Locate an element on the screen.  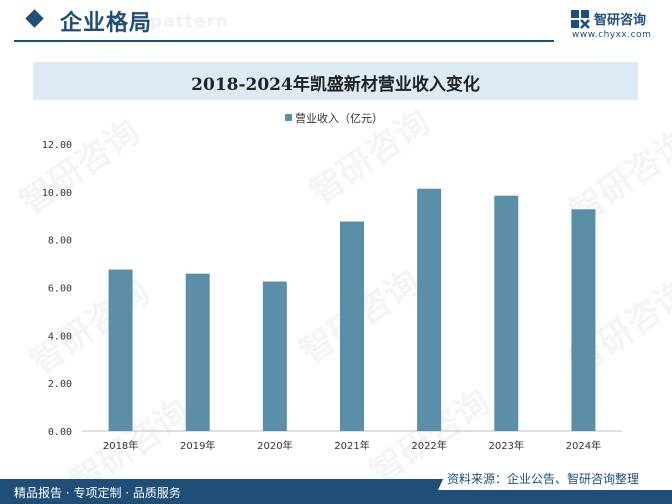
y-tick-label: 2.00 is located at coordinates (60, 384).